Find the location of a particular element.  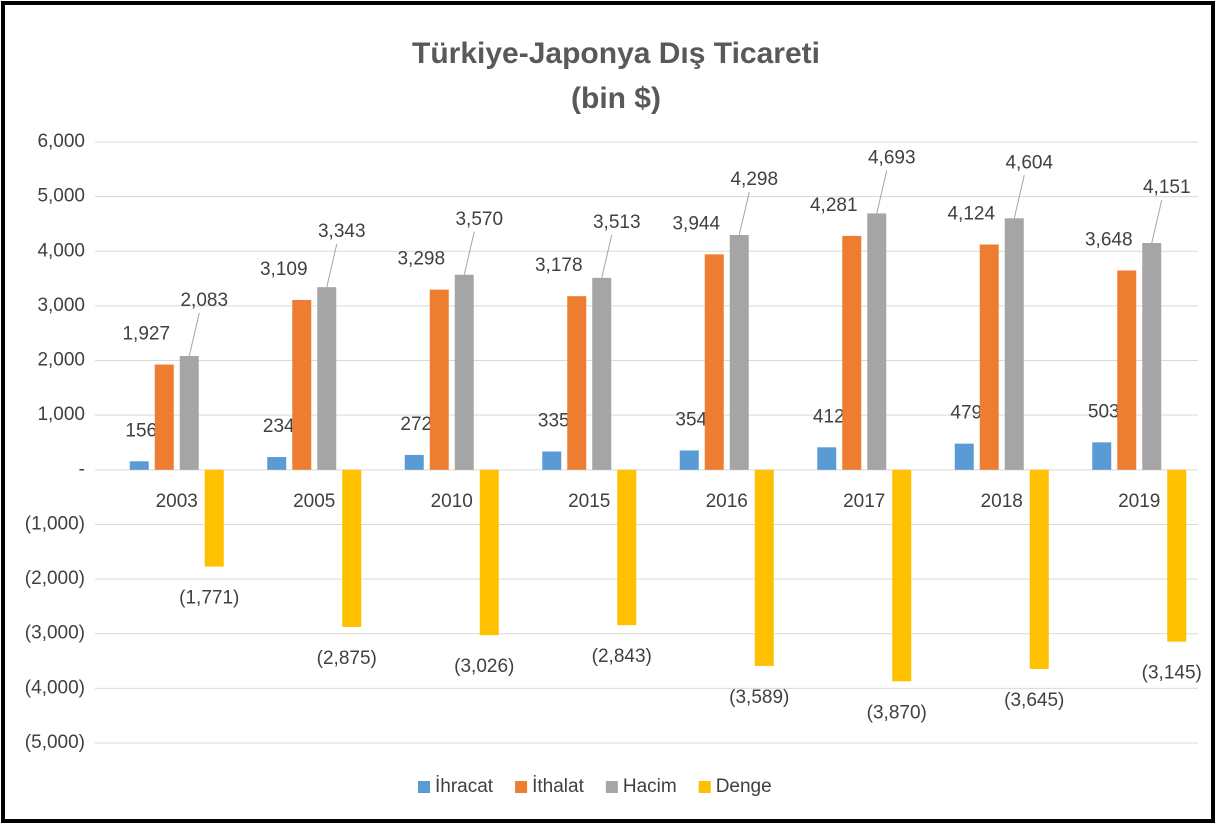

data-label: (1,771) is located at coordinates (209, 598).